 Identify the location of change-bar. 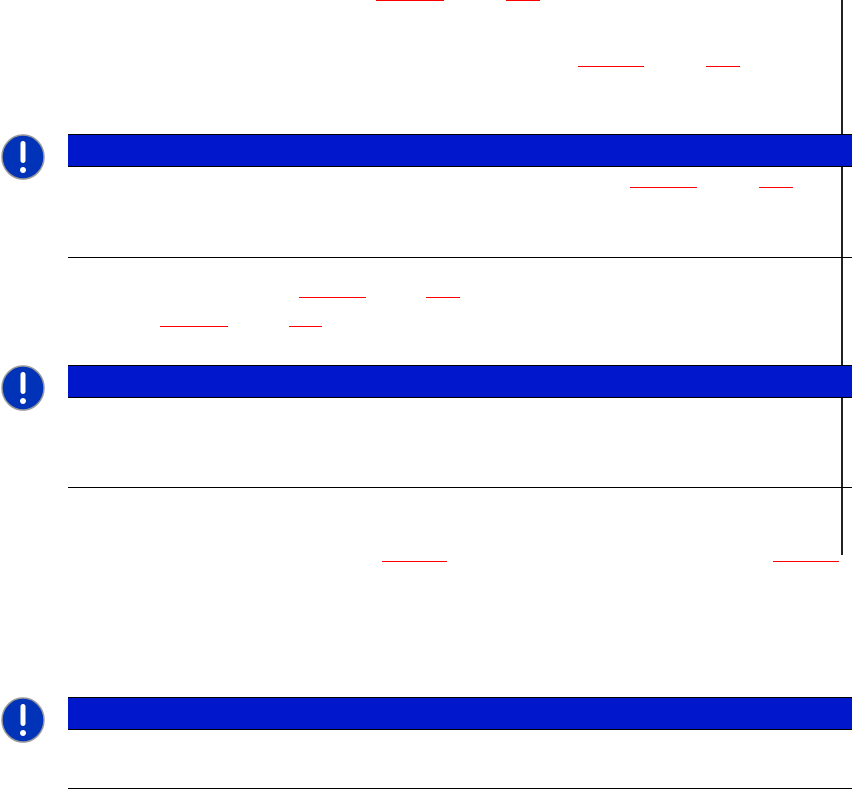
(842, 277).